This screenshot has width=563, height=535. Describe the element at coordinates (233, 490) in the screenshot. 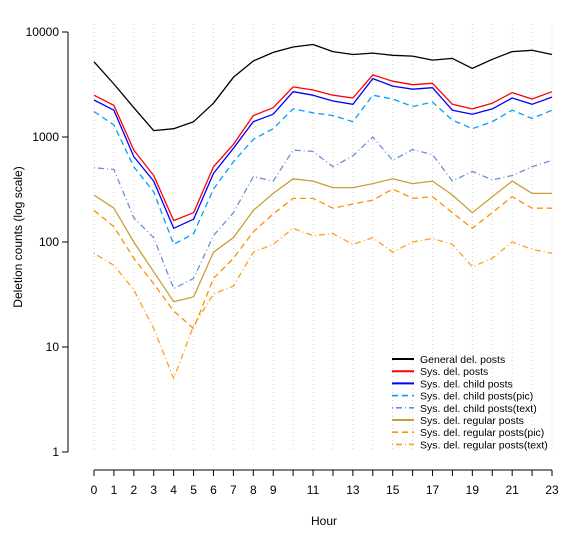

I see `x-tick-label: 7` at that location.